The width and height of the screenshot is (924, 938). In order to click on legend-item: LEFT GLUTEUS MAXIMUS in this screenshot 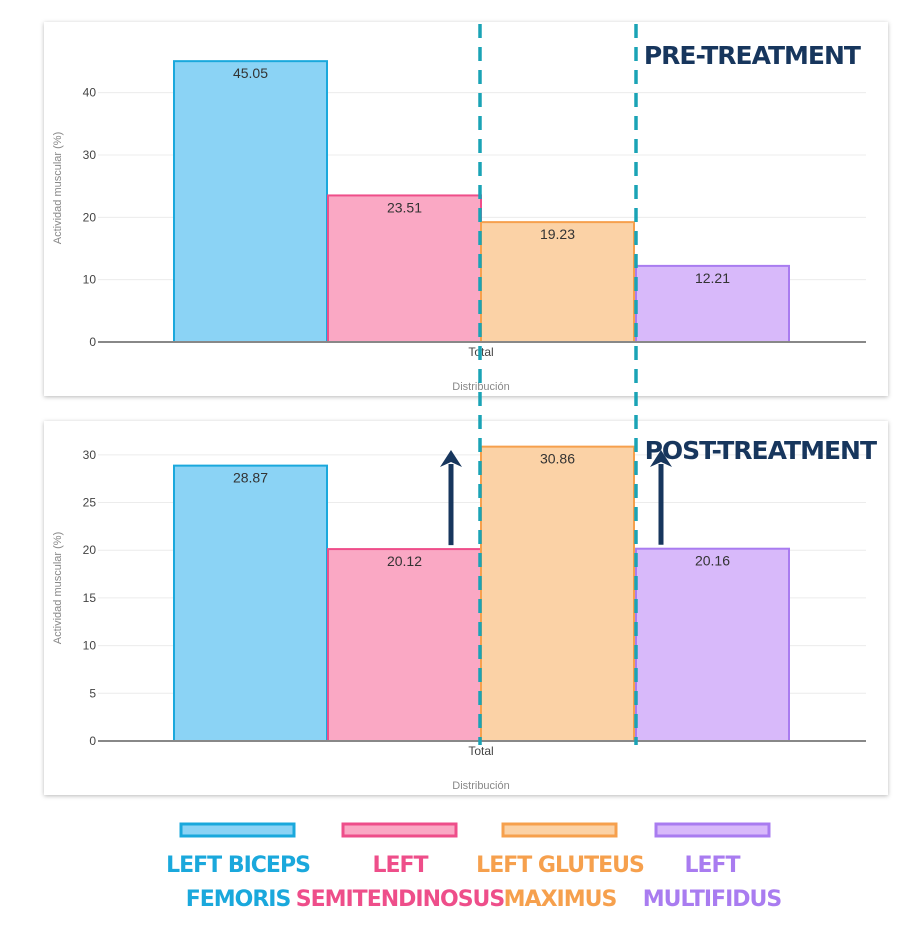, I will do `click(560, 867)`.